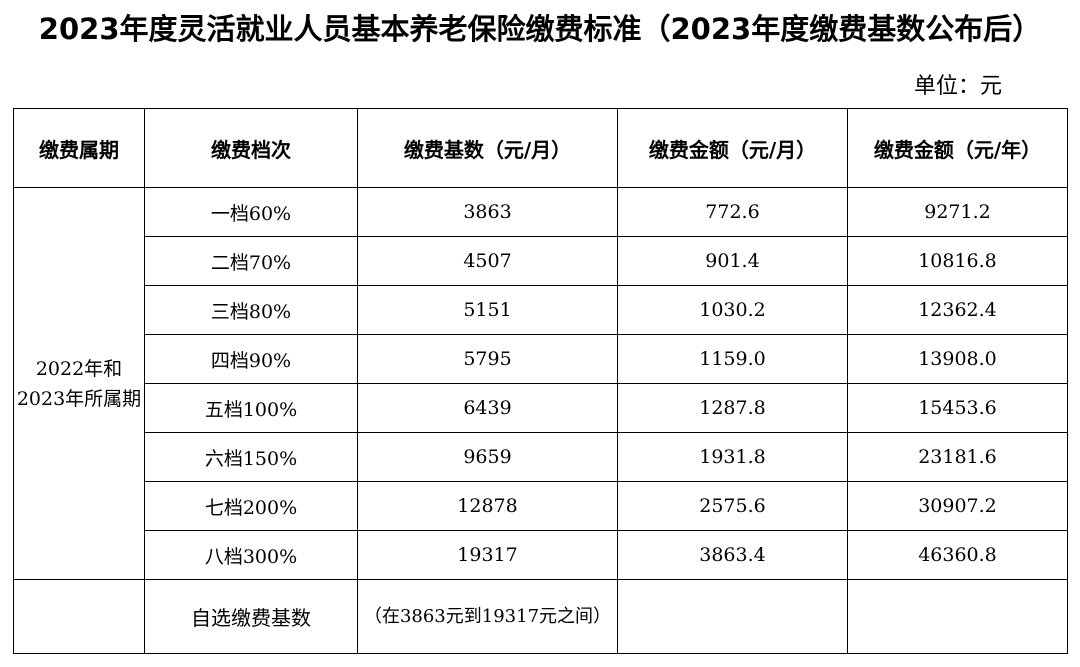 The width and height of the screenshot is (1080, 667). I want to click on grade-cell: 二档70%, so click(251, 261).